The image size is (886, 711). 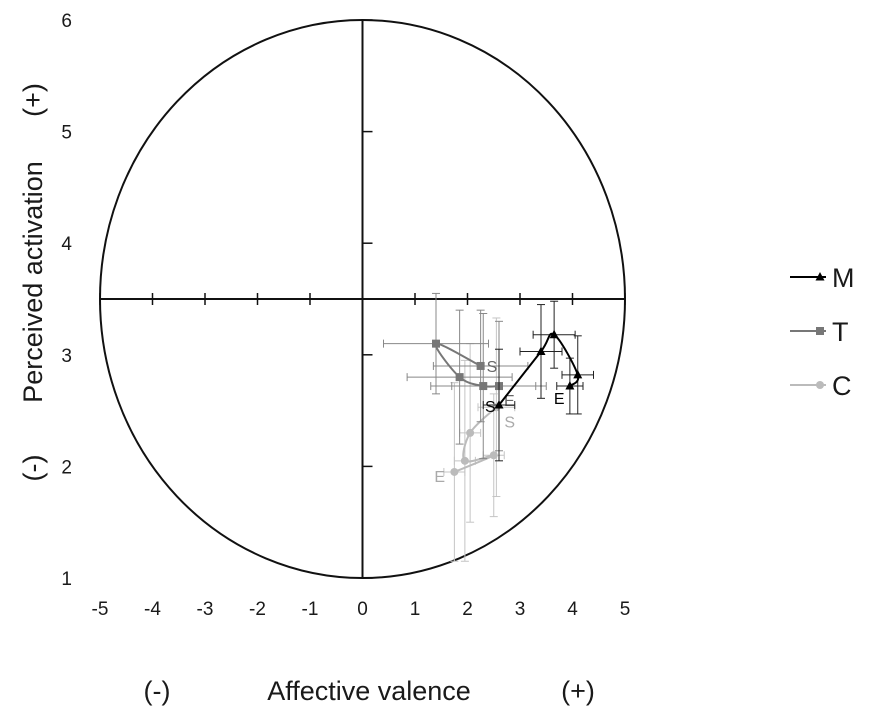 What do you see at coordinates (842, 386) in the screenshot?
I see `legend-label: C` at bounding box center [842, 386].